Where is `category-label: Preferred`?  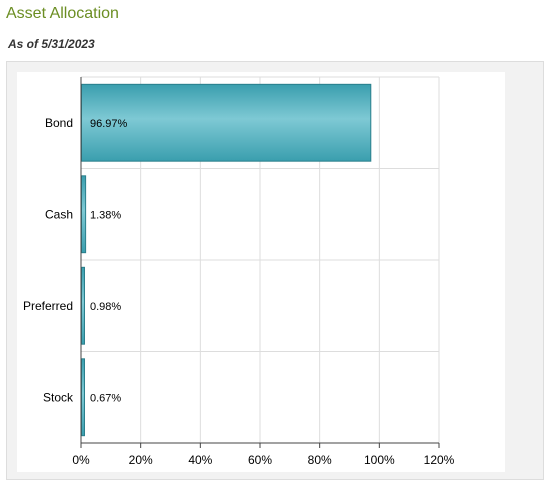 category-label: Preferred is located at coordinates (48, 306).